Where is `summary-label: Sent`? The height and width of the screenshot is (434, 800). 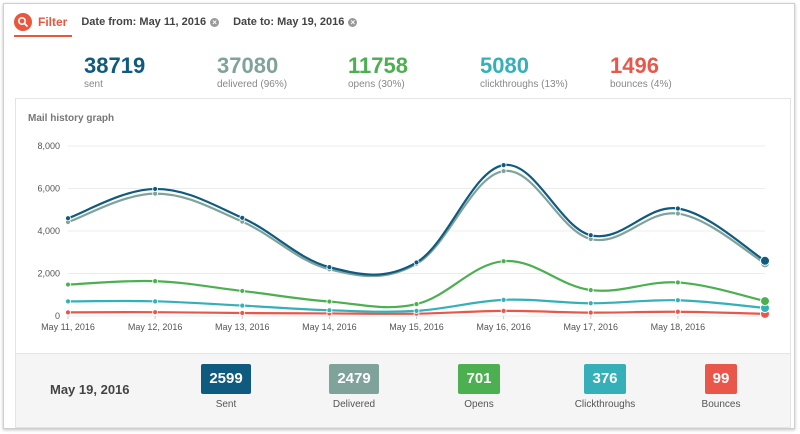
summary-label: Sent is located at coordinates (226, 404).